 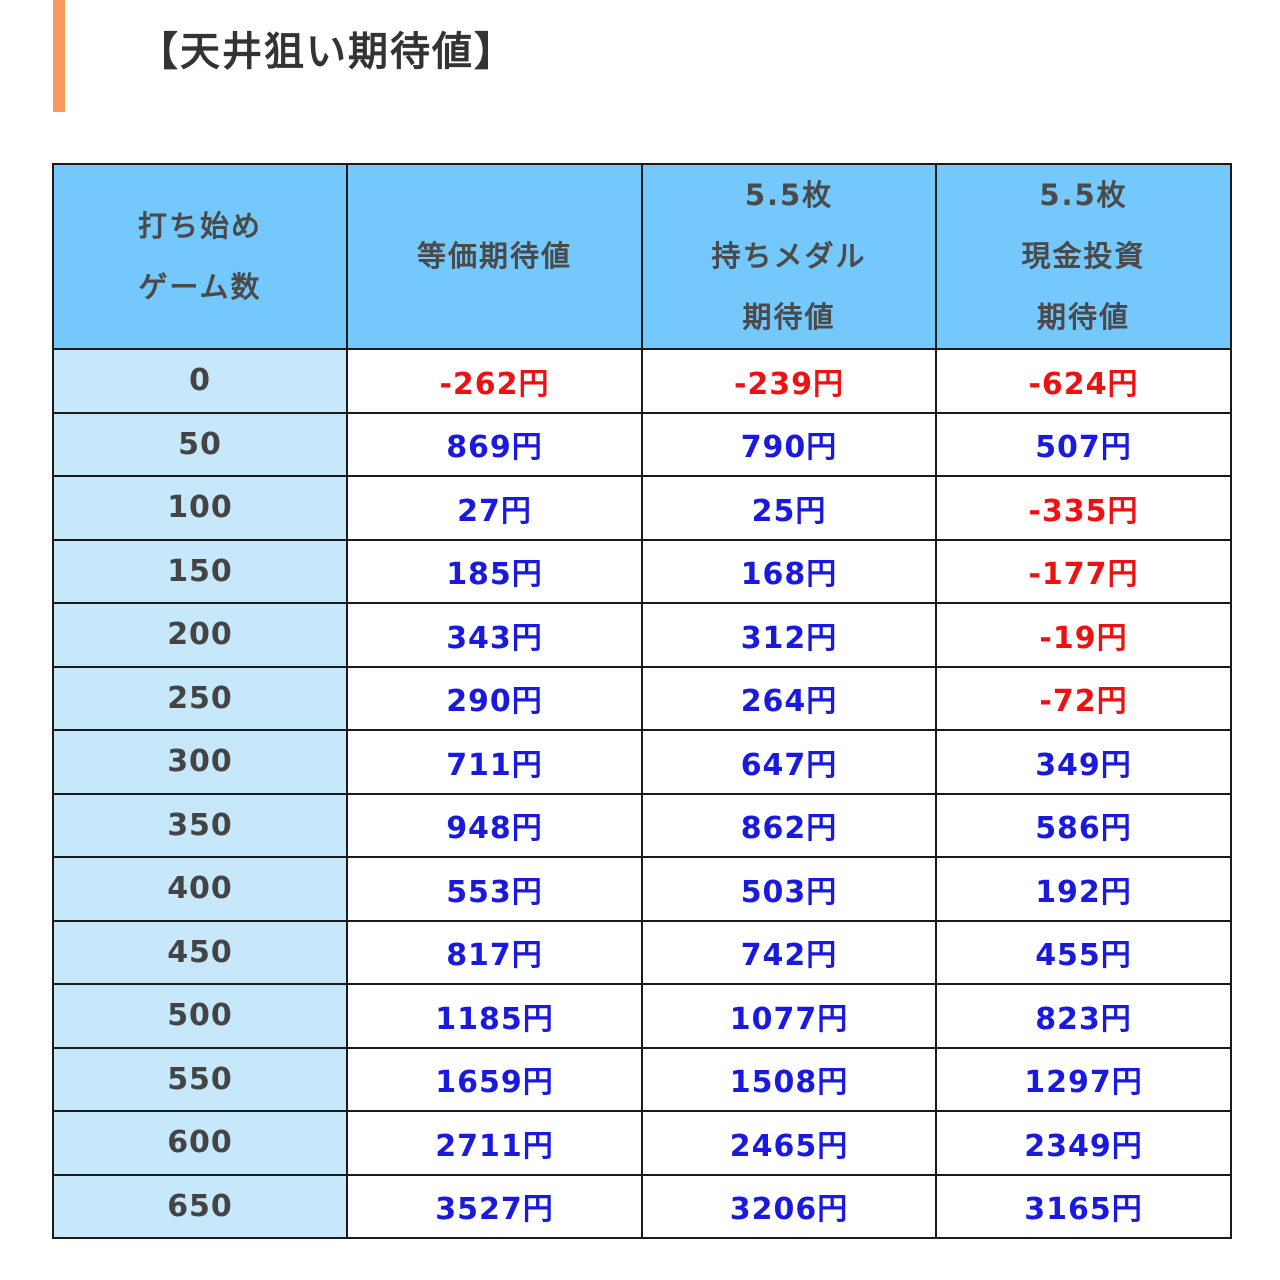 I want to click on medal-ev-cell: 1508円, so click(x=789, y=1079).